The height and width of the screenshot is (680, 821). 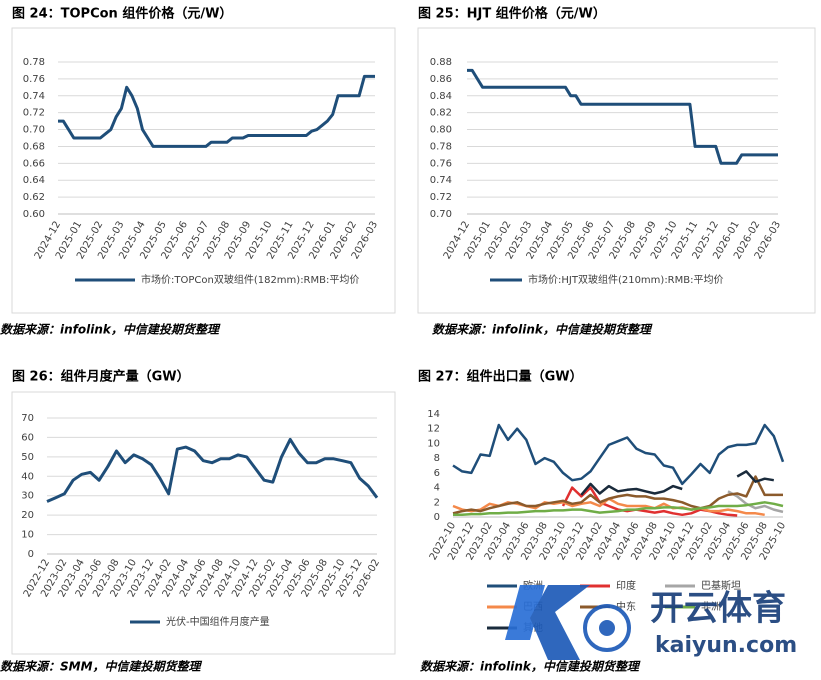 What do you see at coordinates (27, 476) in the screenshot?
I see `y-tick-label: 40` at bounding box center [27, 476].